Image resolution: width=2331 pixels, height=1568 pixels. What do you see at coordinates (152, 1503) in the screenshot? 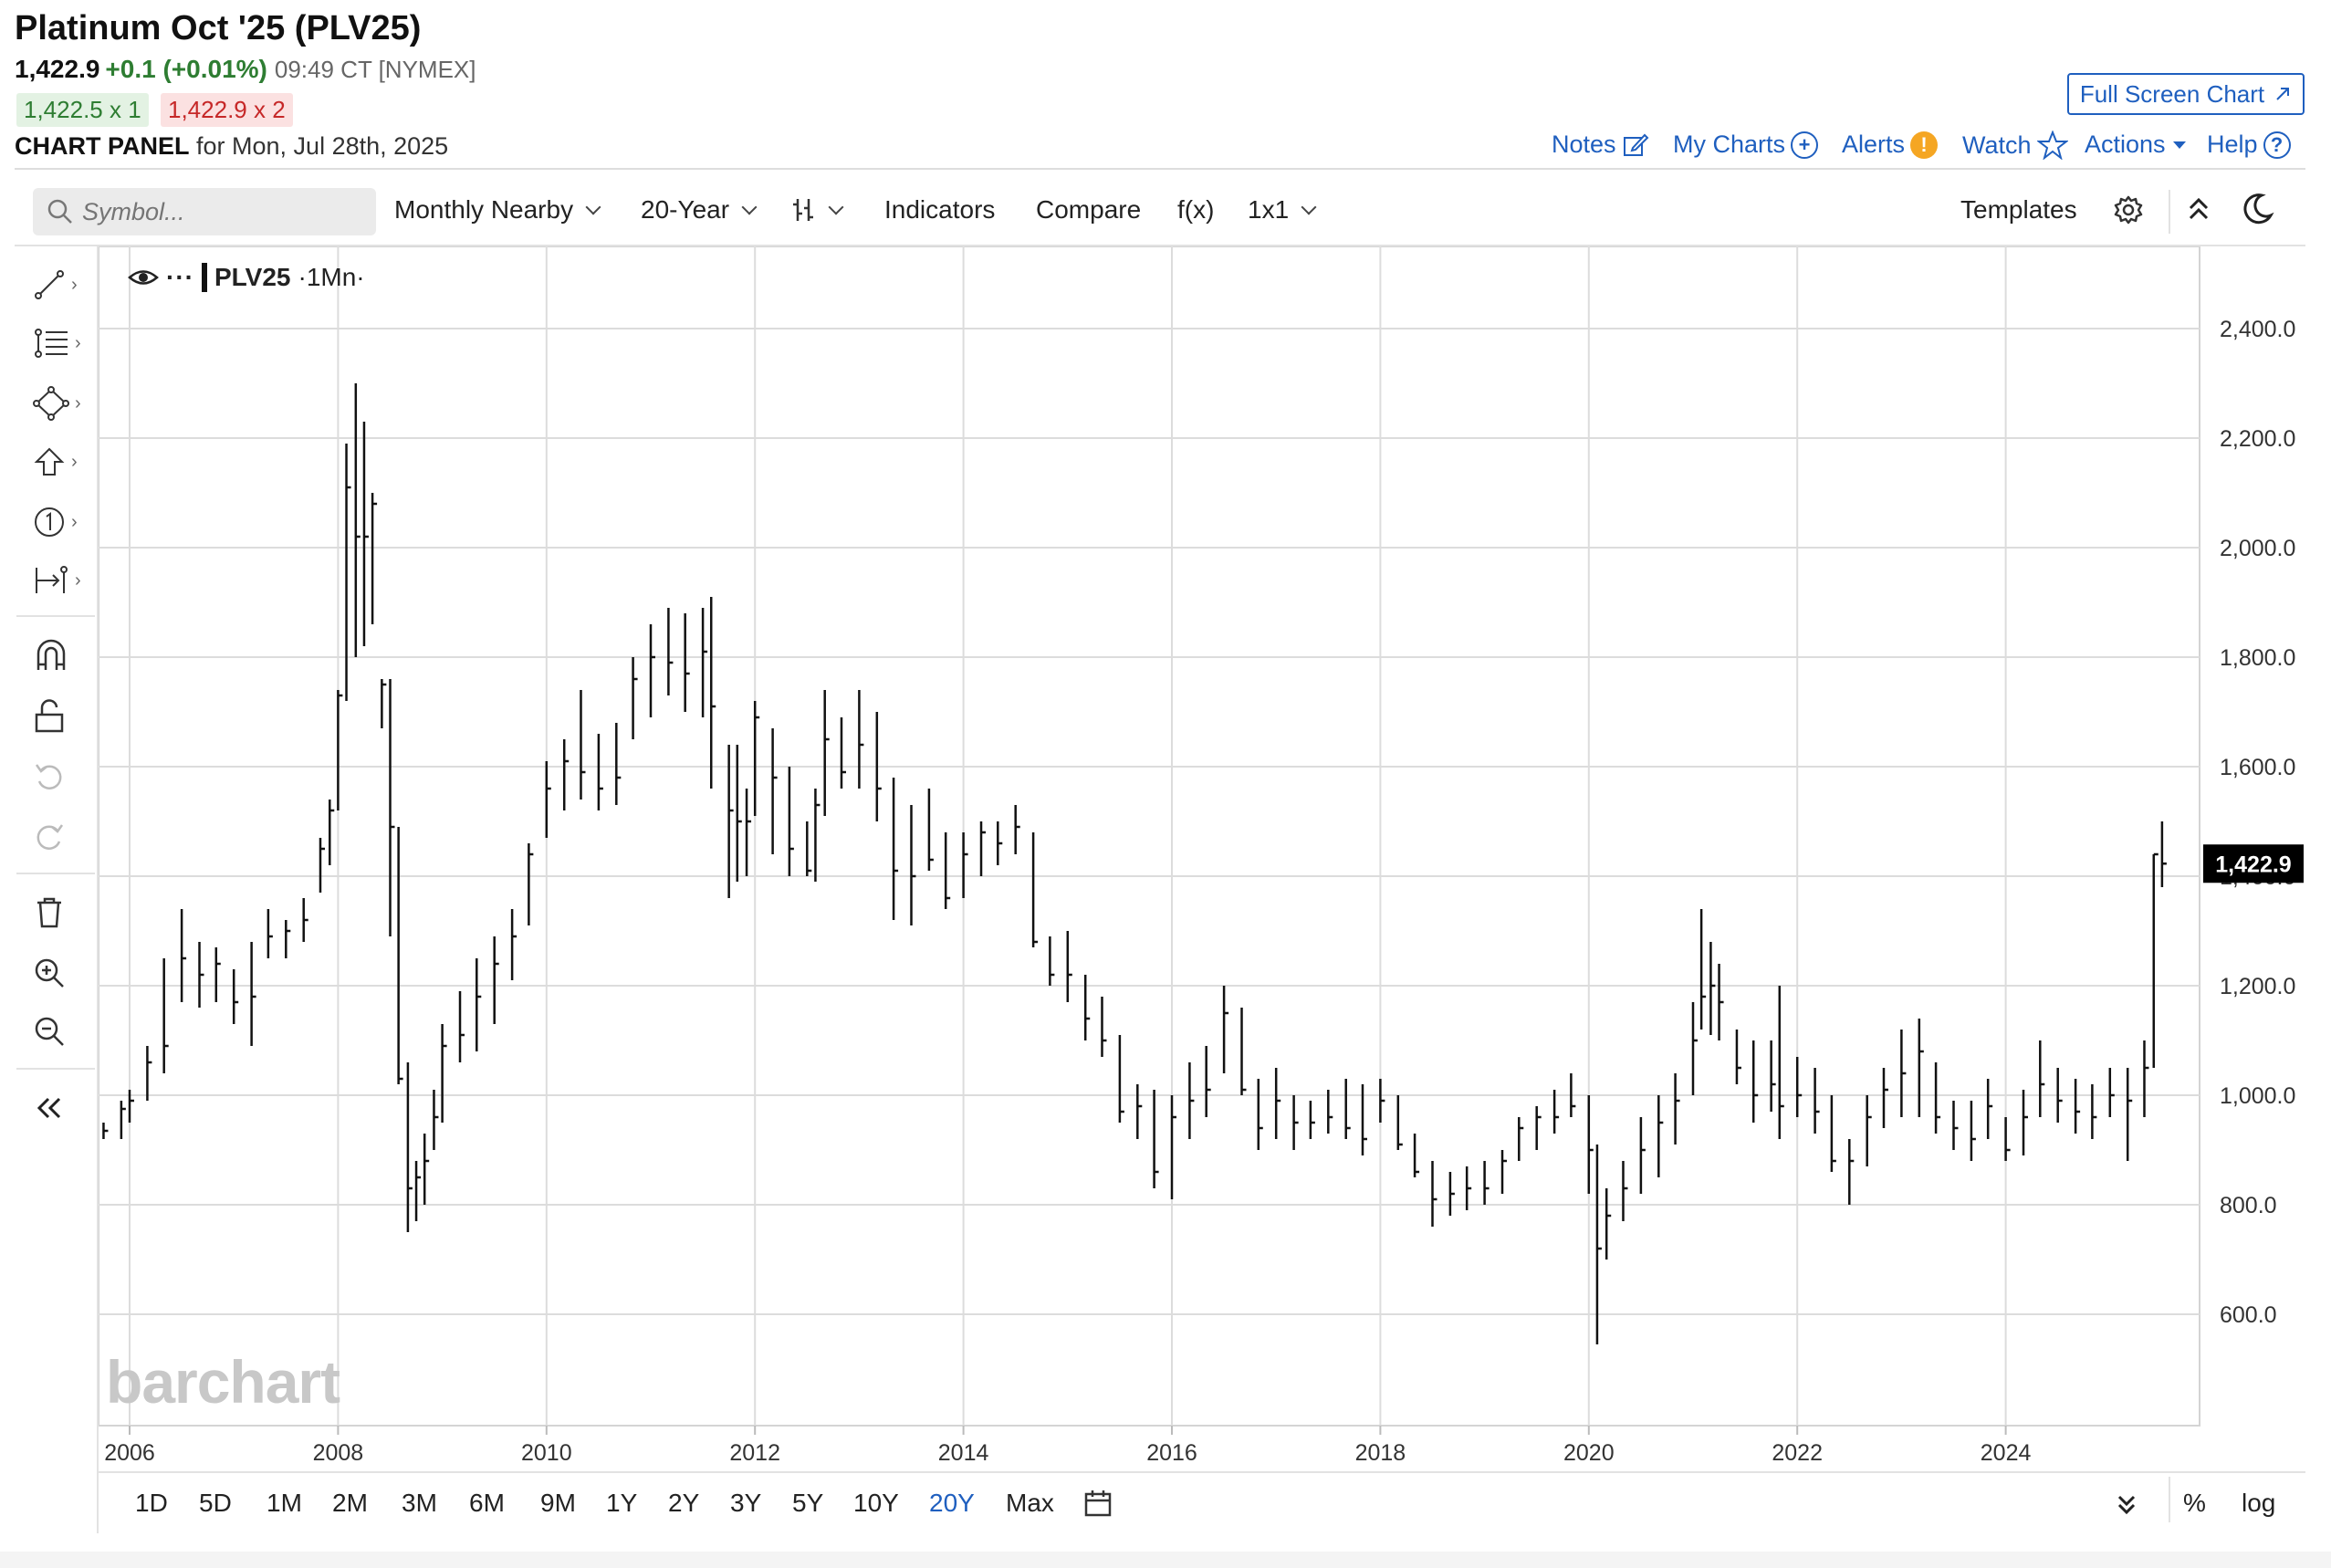
I see `range-button-1d: 1D` at bounding box center [152, 1503].